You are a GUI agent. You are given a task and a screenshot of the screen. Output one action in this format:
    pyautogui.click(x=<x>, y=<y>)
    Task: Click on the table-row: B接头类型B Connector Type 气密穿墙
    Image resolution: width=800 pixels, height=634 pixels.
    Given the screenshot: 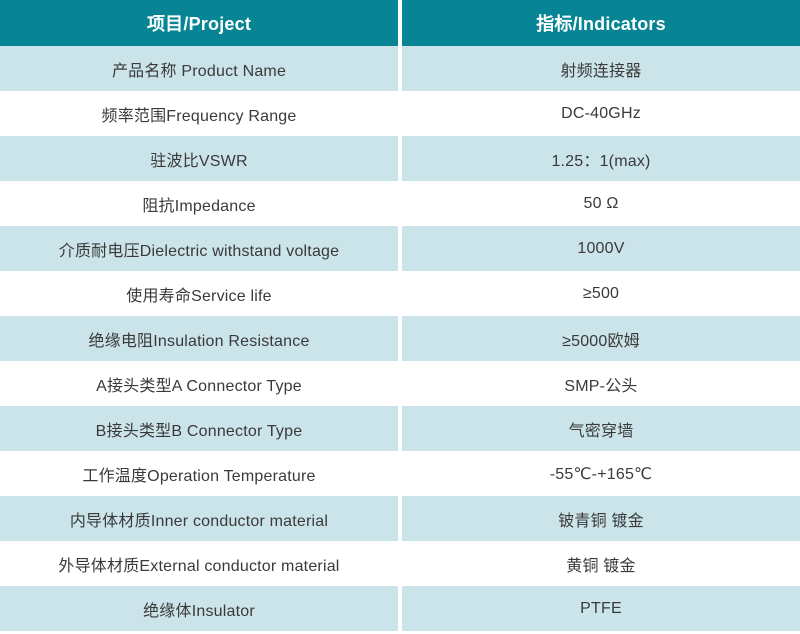 What is the action you would take?
    pyautogui.click(x=400, y=428)
    